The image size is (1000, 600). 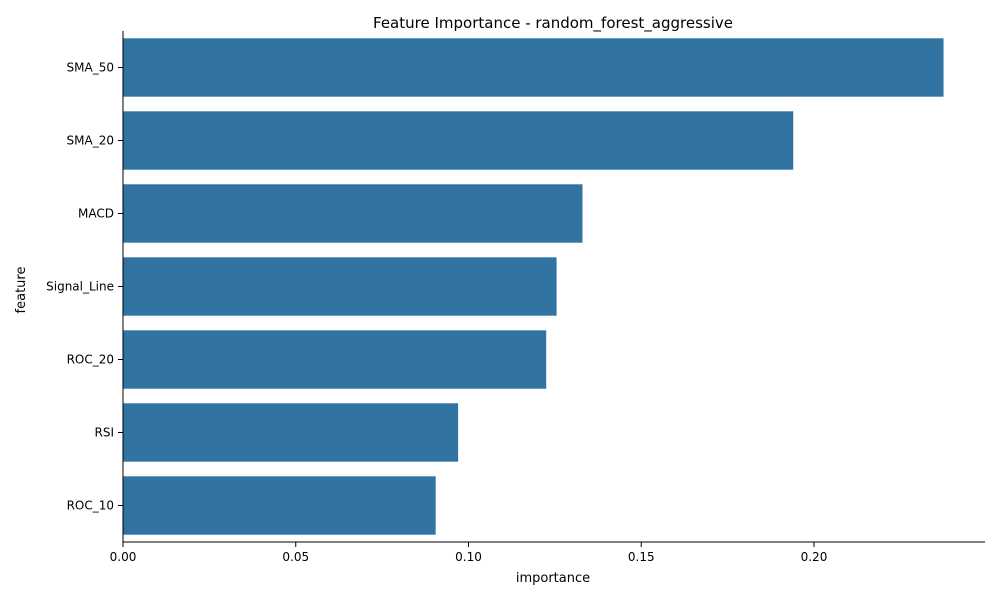 What do you see at coordinates (290, 432) in the screenshot?
I see `bar-rsi` at bounding box center [290, 432].